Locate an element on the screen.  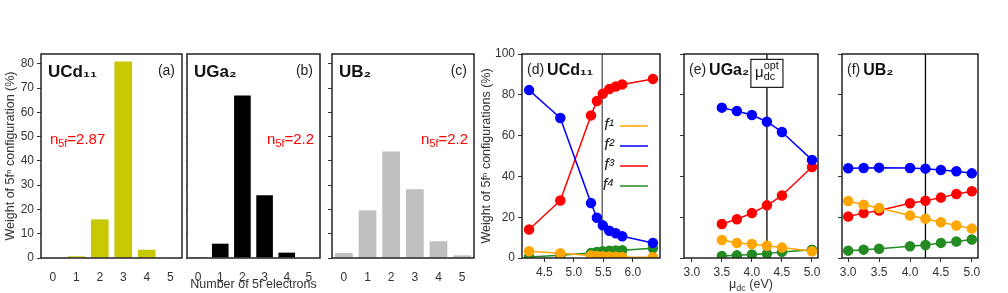
y-tick-label: 100 is located at coordinates (505, 53).